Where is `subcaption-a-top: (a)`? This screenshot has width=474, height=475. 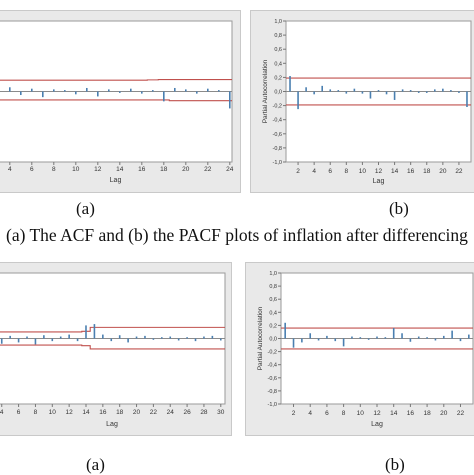 subcaption-a-top: (a) is located at coordinates (85, 208).